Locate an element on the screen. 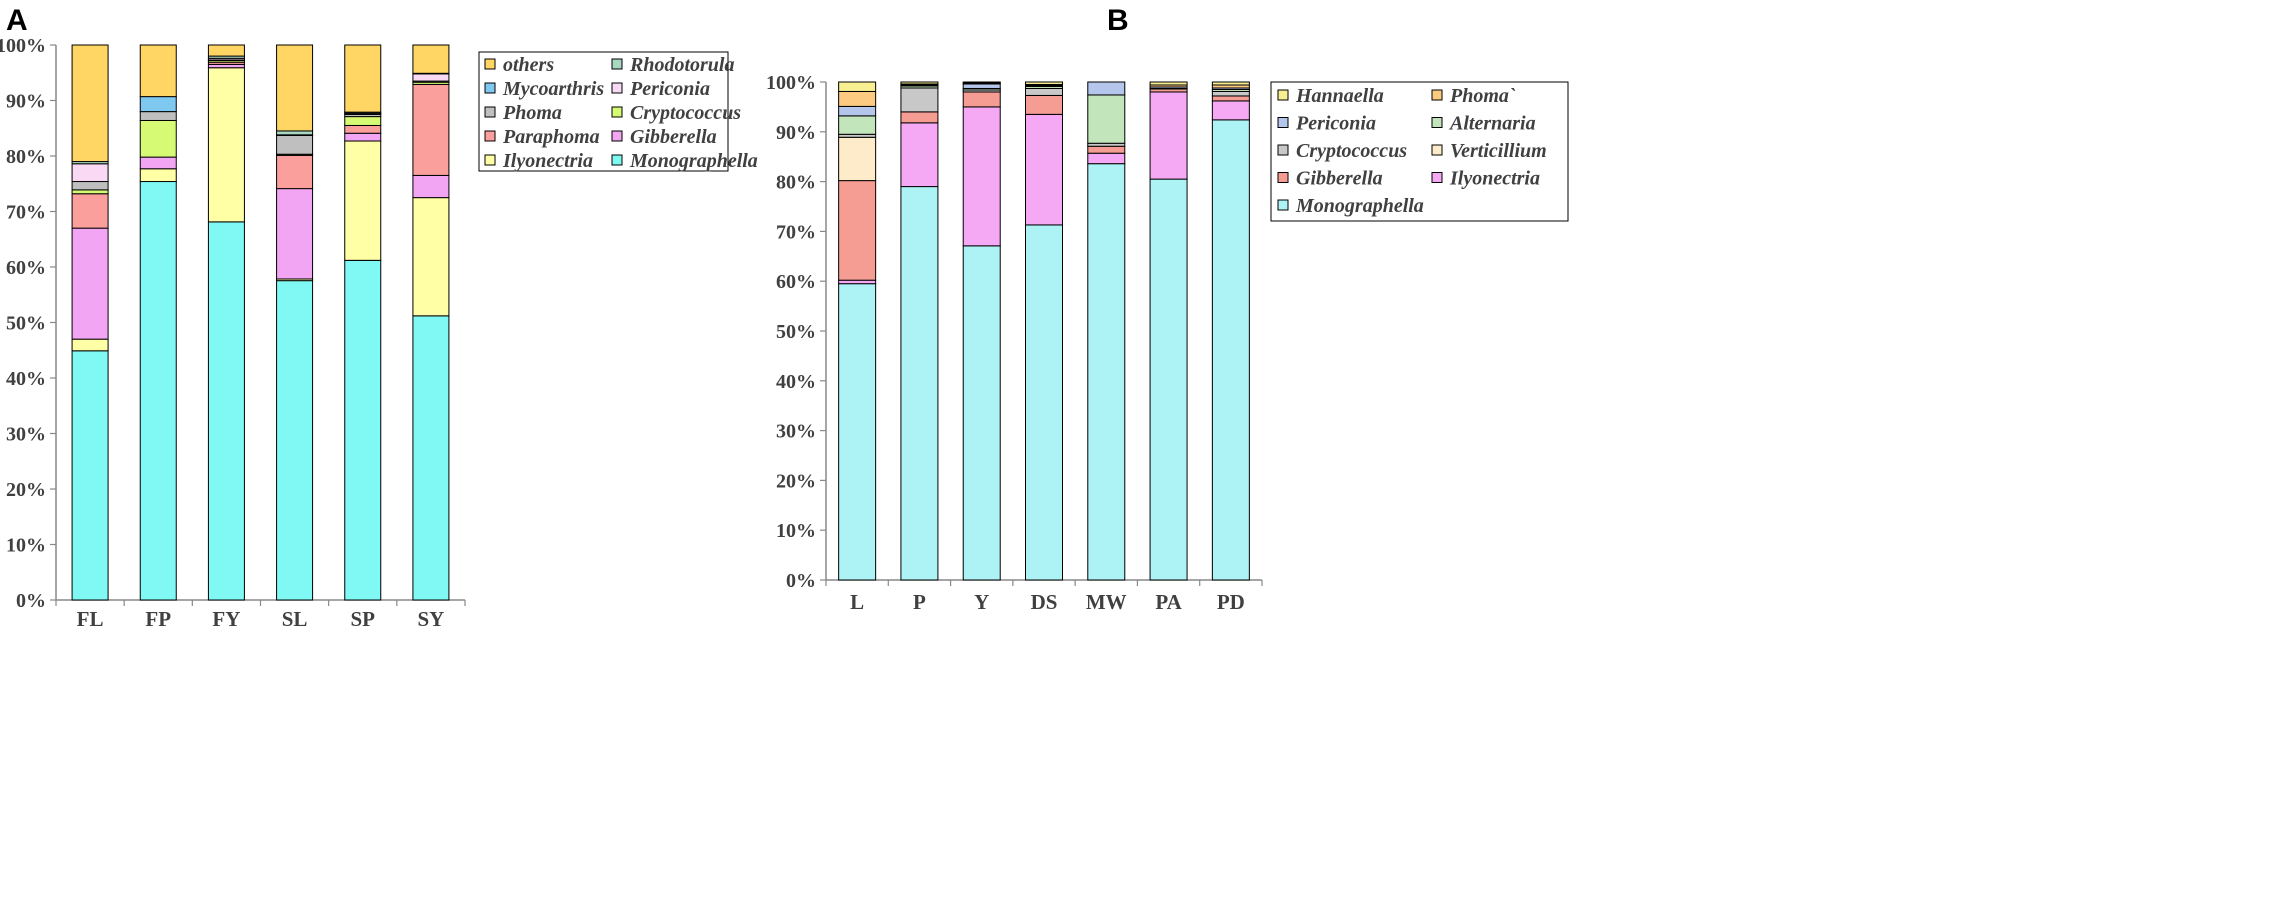 The height and width of the screenshot is (914, 2281). chart-b-y-tick-label: 70% is located at coordinates (796, 232).